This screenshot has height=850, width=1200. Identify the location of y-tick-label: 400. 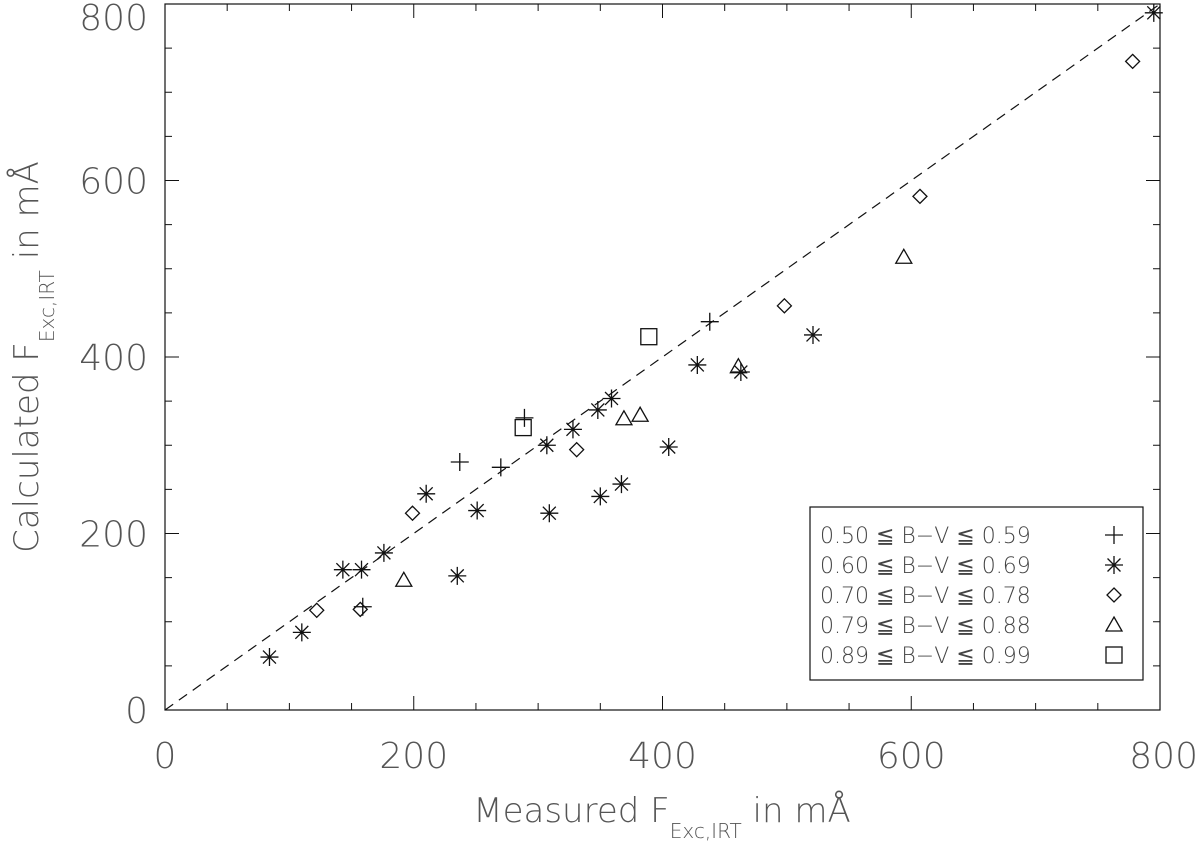
(113, 358).